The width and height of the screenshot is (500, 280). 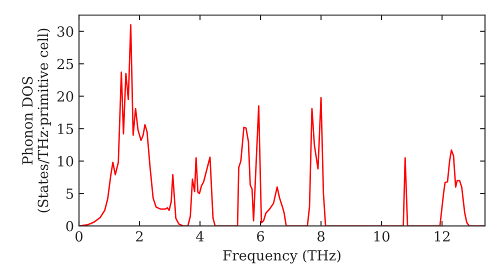 What do you see at coordinates (200, 236) in the screenshot?
I see `x-tick-label: 4` at bounding box center [200, 236].